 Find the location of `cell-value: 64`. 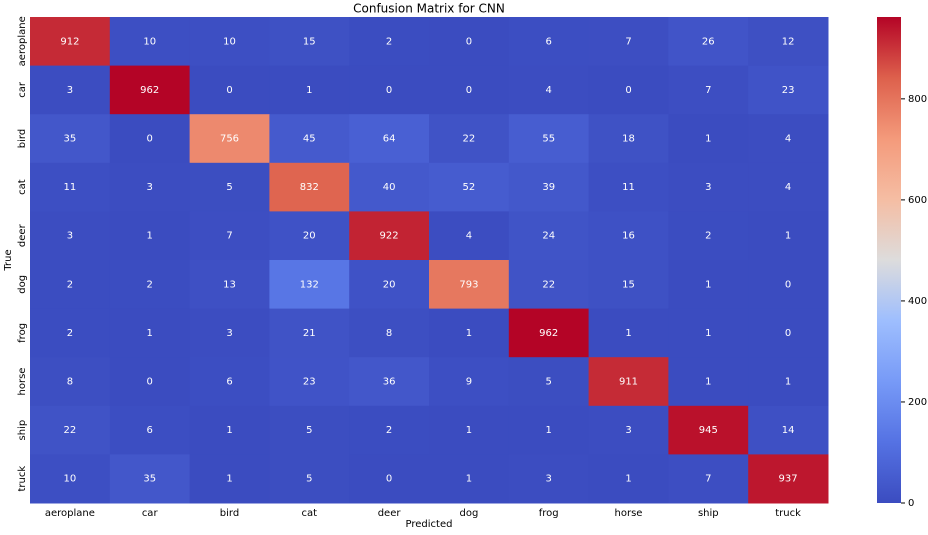

cell-value: 64 is located at coordinates (389, 139).